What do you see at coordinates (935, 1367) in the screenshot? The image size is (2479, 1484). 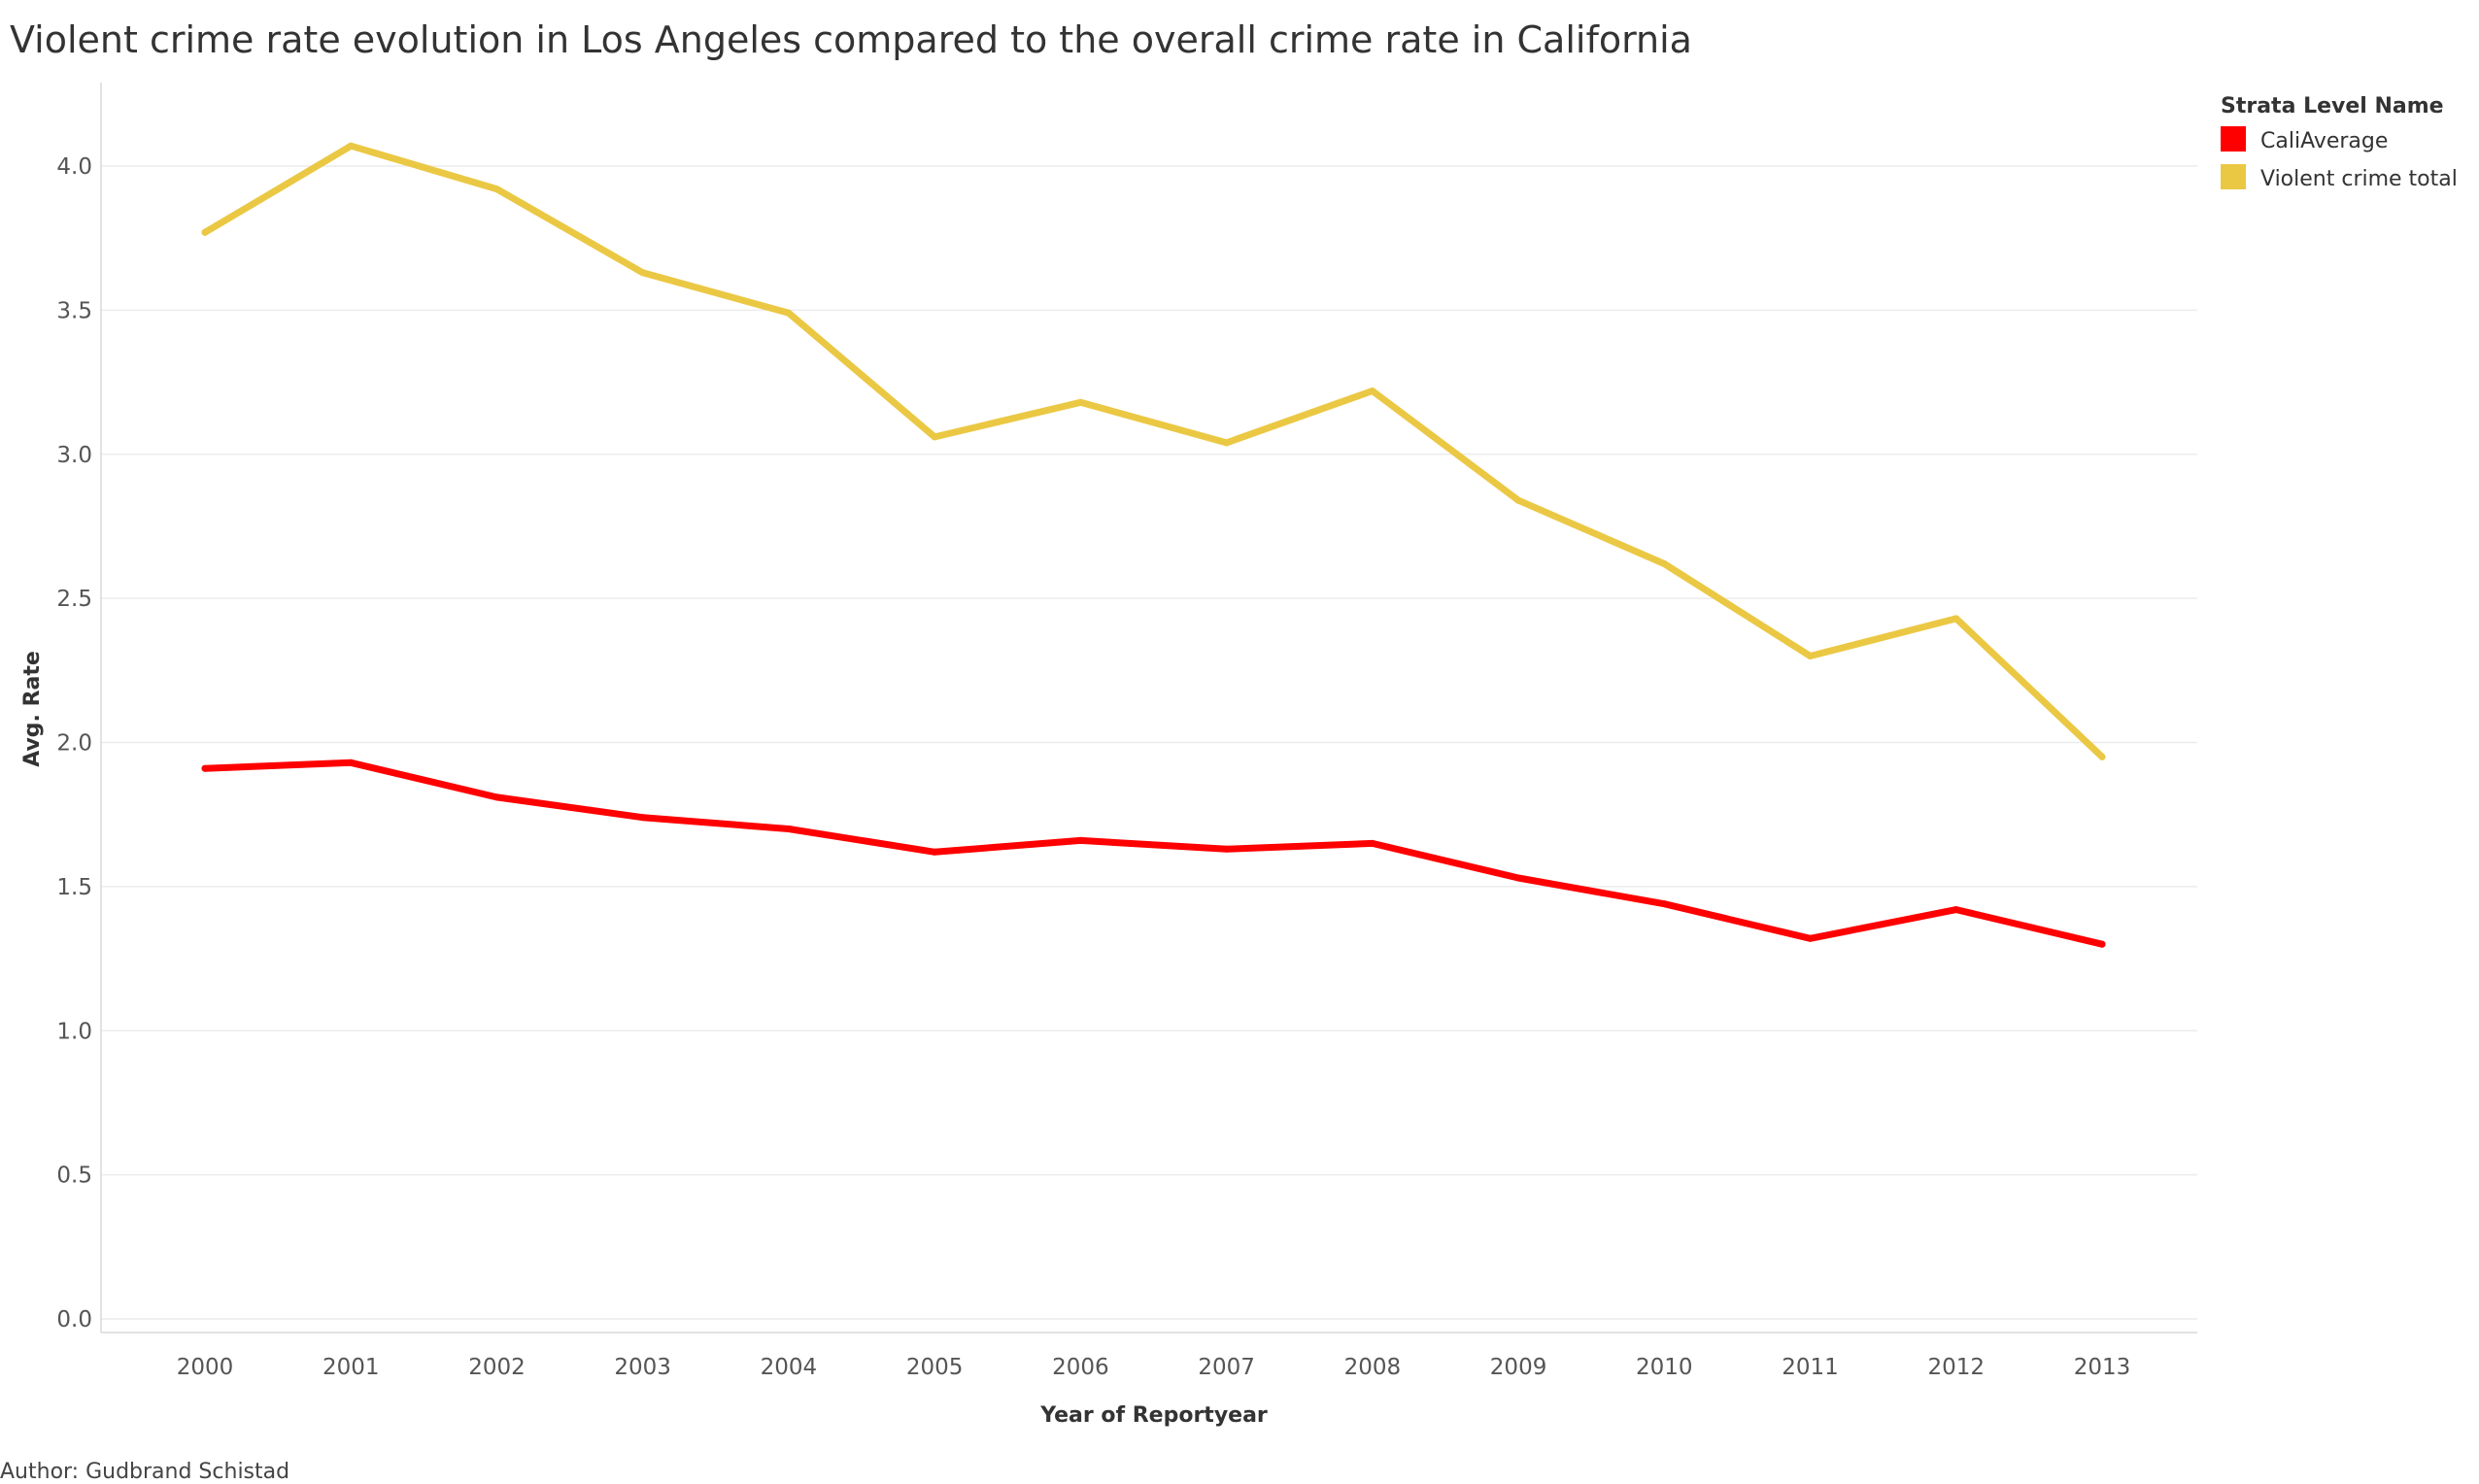 I see `x-tick-label: 2005` at bounding box center [935, 1367].